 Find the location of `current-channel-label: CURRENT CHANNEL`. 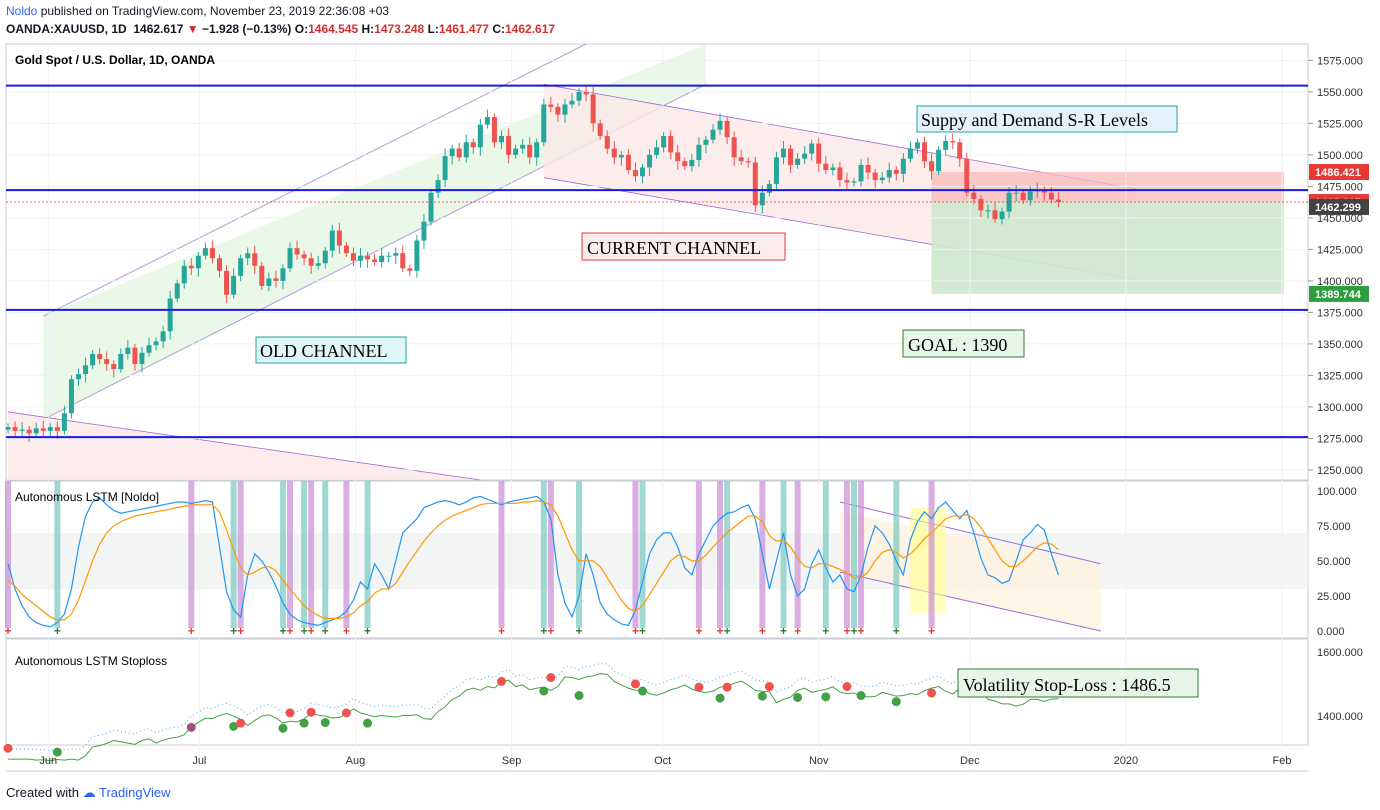

current-channel-label: CURRENT CHANNEL is located at coordinates (683, 246).